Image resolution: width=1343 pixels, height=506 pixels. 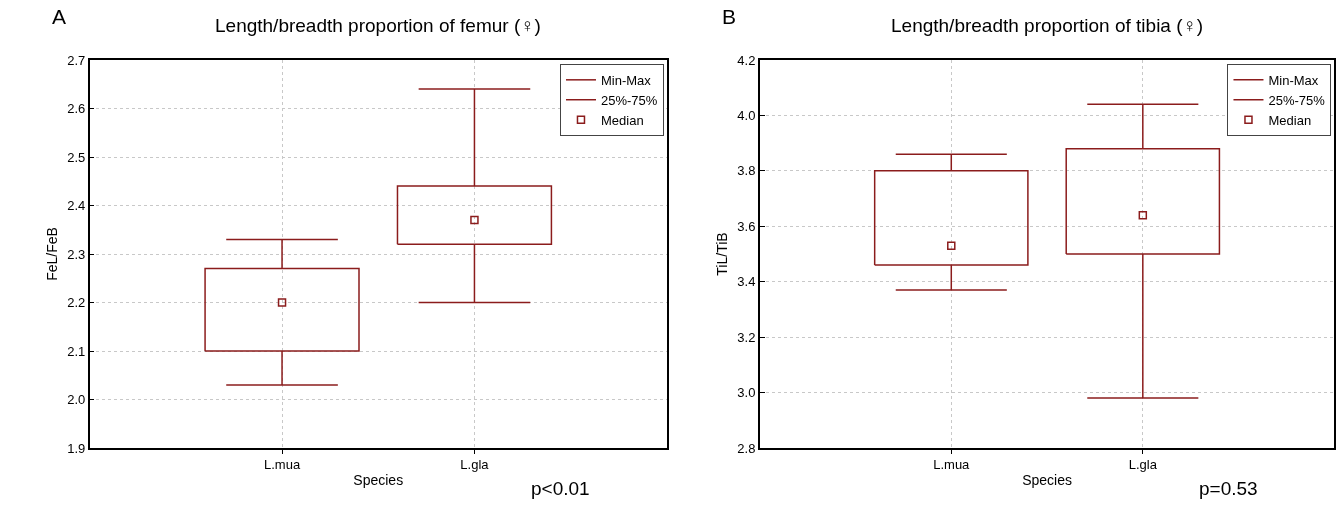 What do you see at coordinates (746, 393) in the screenshot?
I see `y-tick-label: 3.0` at bounding box center [746, 393].